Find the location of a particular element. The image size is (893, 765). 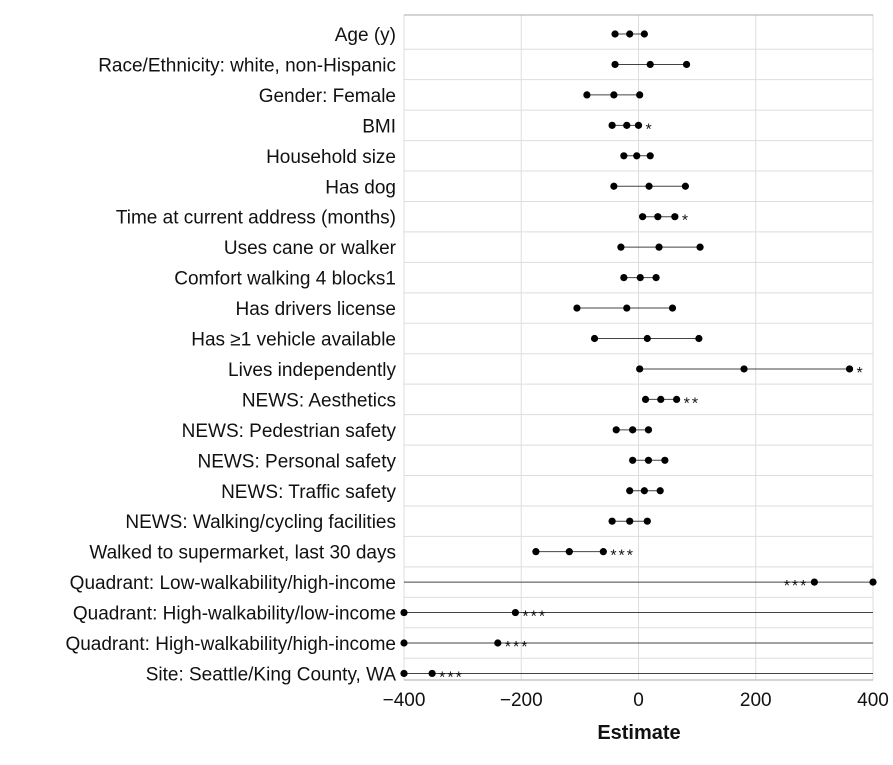

row-label: Race/Ethnicity: white, non-Hispanic is located at coordinates (247, 65).